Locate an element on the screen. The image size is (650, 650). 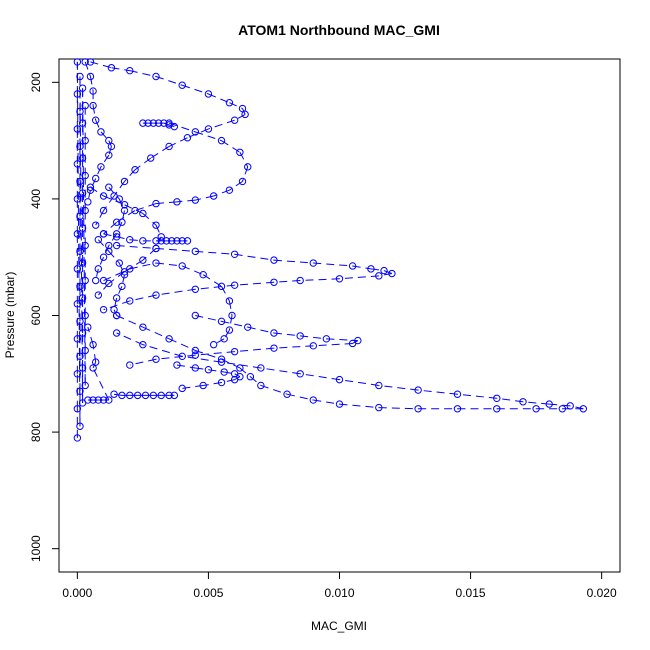
x-tick-label: 0.000 is located at coordinates (77, 593).